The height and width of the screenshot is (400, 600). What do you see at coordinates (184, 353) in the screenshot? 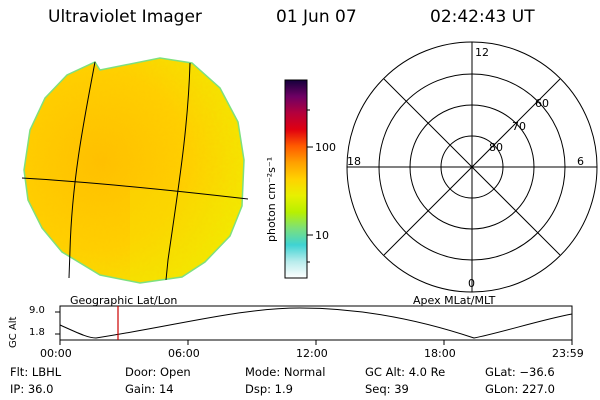
I see `time-tick-0600: 06:00` at bounding box center [184, 353].